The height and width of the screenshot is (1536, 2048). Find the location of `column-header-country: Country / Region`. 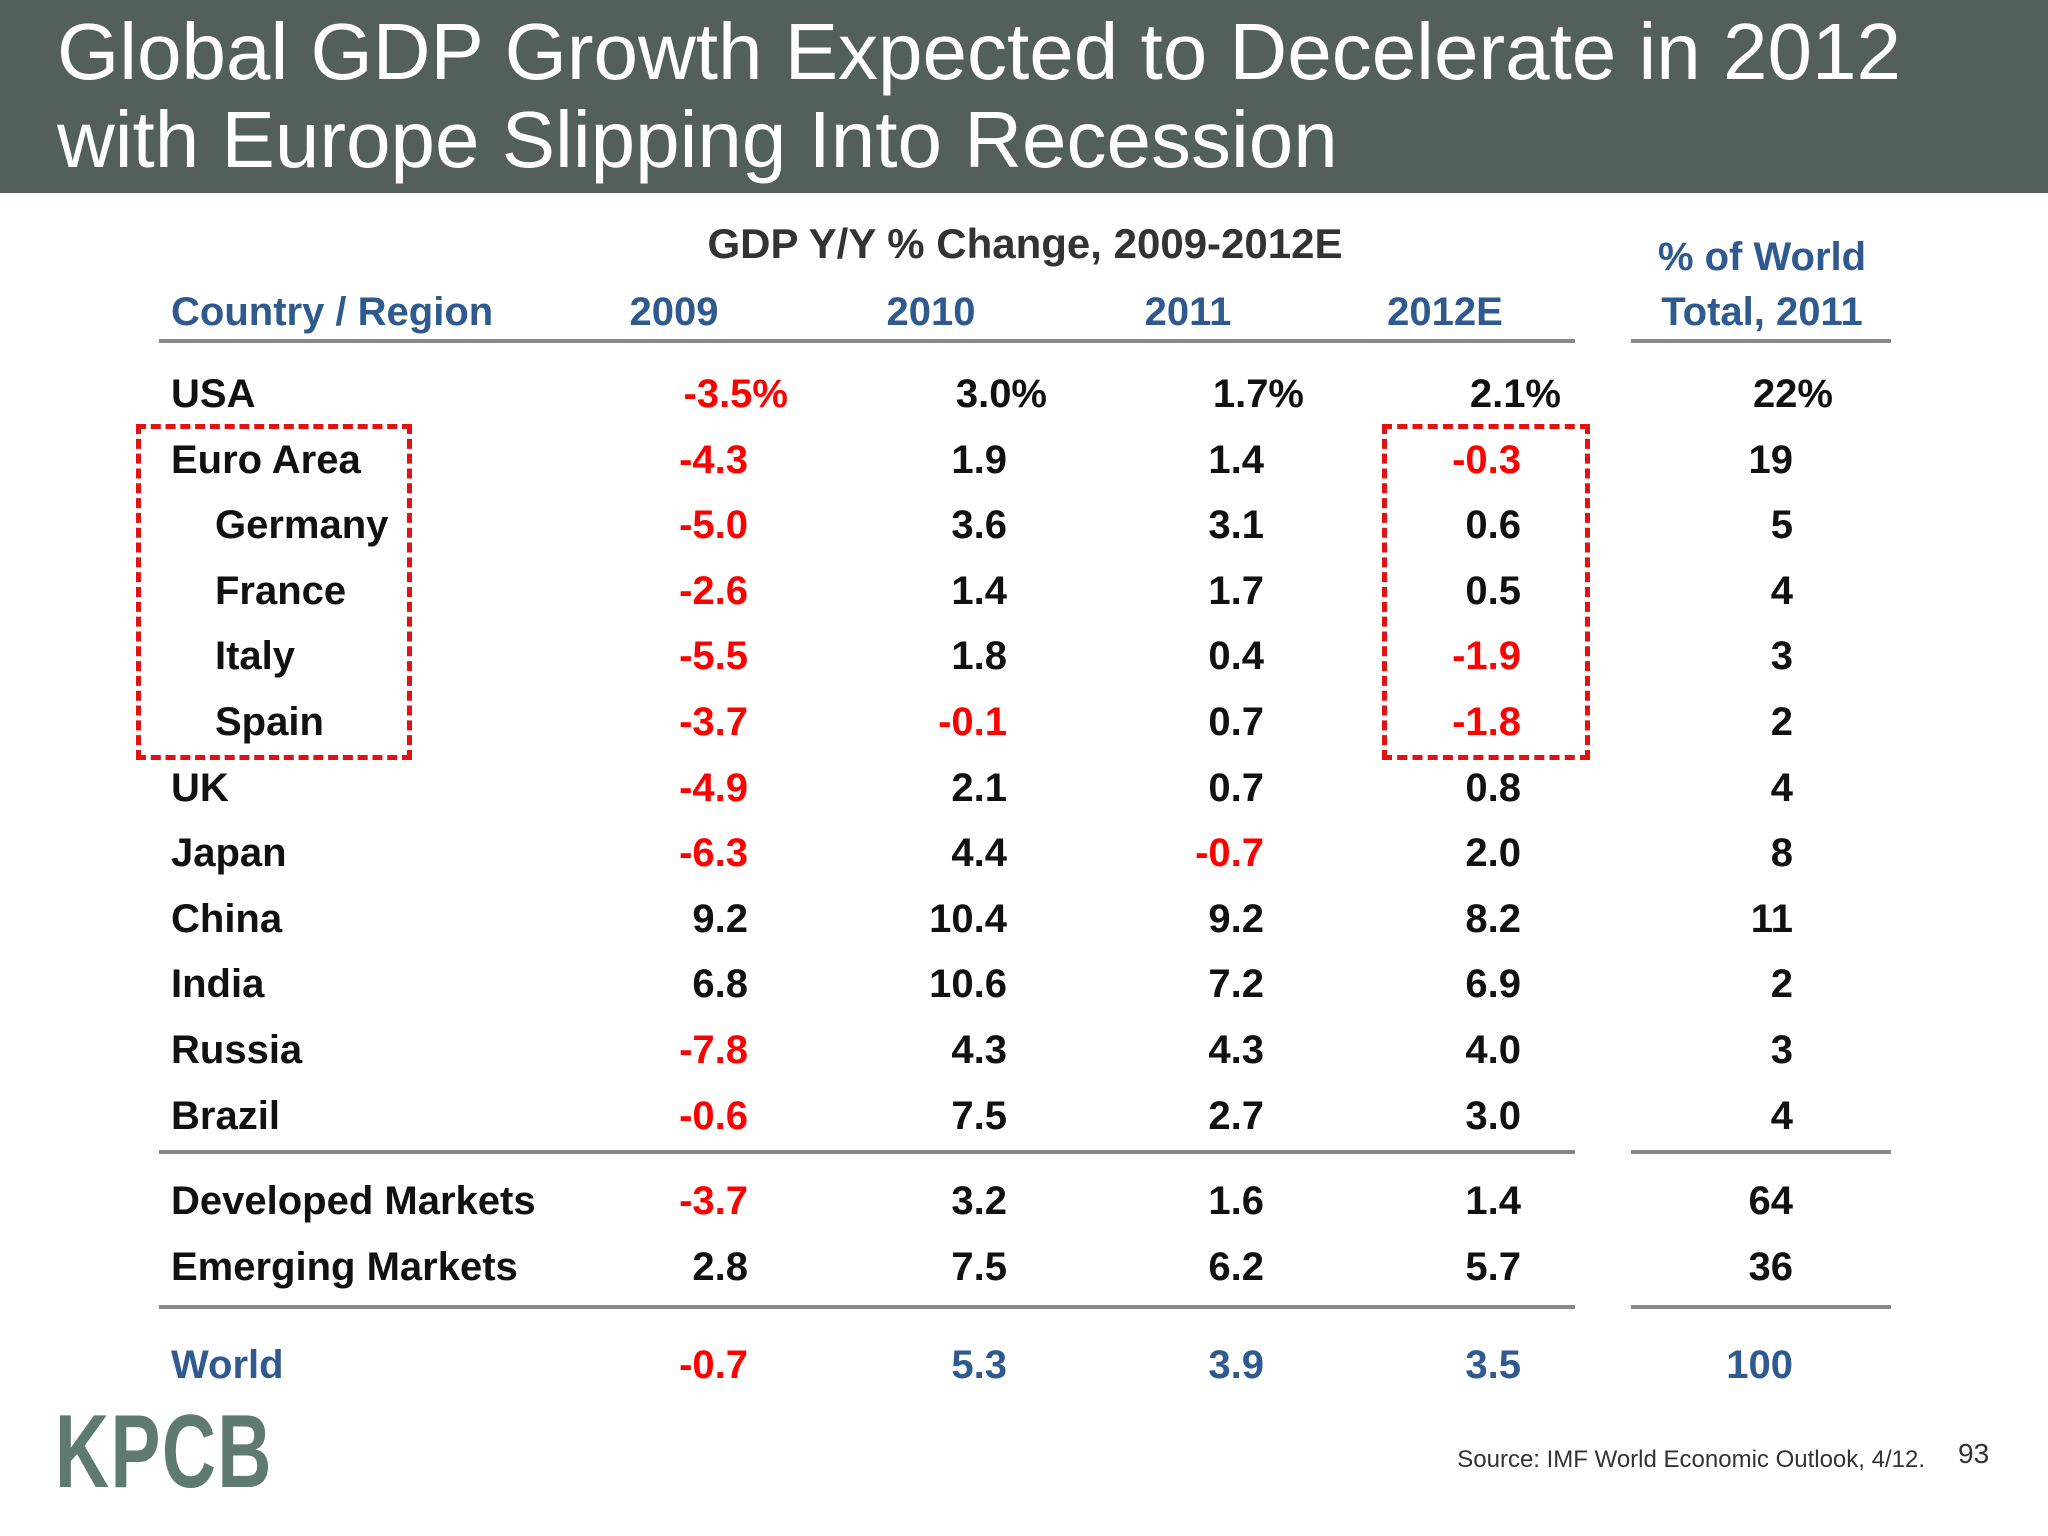

column-header-country: Country / Region is located at coordinates (332, 312).